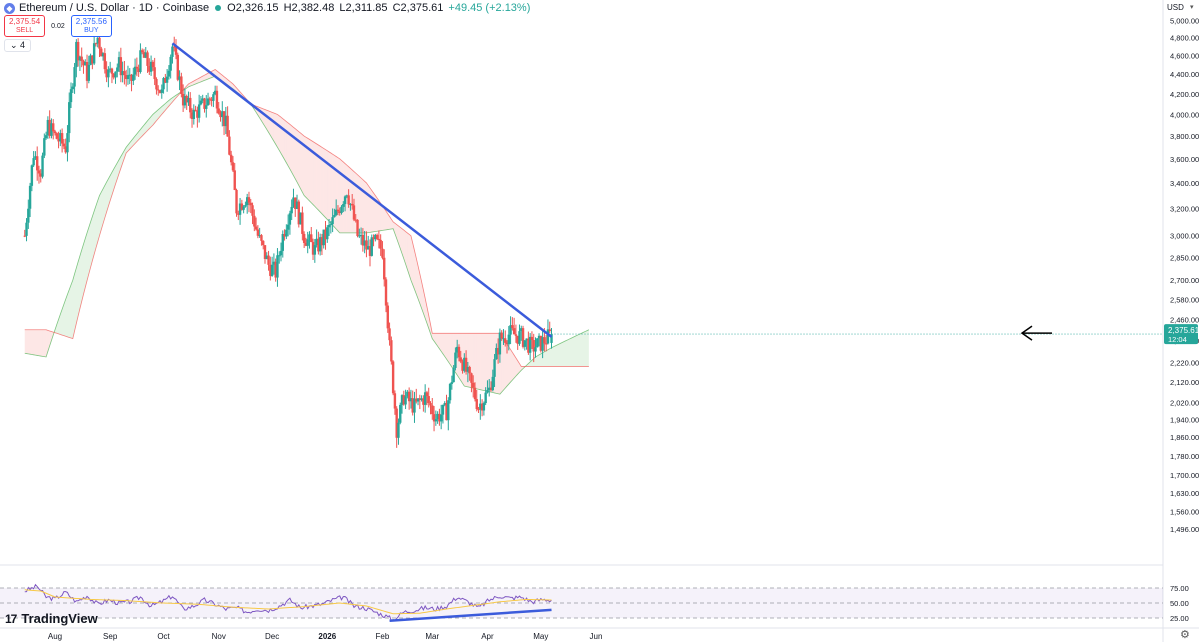  I want to click on time-axis: Aug Sep Oct Nov Dec 2026 Feb Mar Apr May Jun, so click(325, 636).